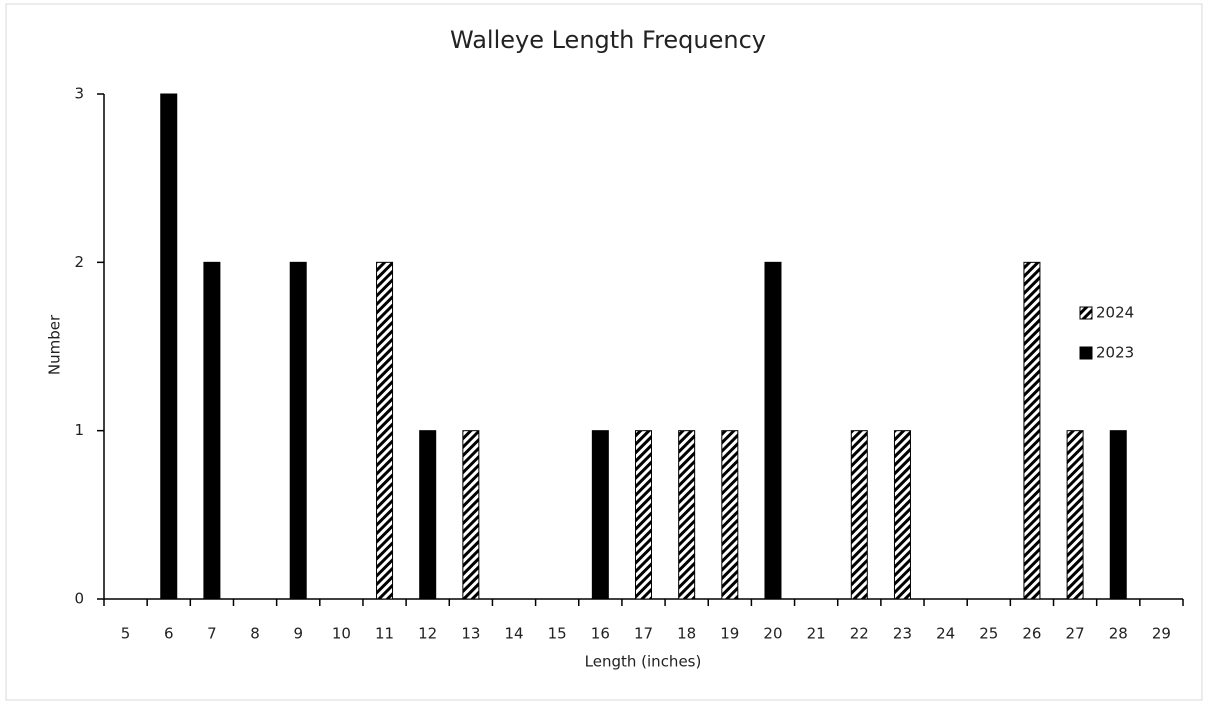 The width and height of the screenshot is (1206, 703). What do you see at coordinates (945, 634) in the screenshot?
I see `x-tick-label: 24` at bounding box center [945, 634].